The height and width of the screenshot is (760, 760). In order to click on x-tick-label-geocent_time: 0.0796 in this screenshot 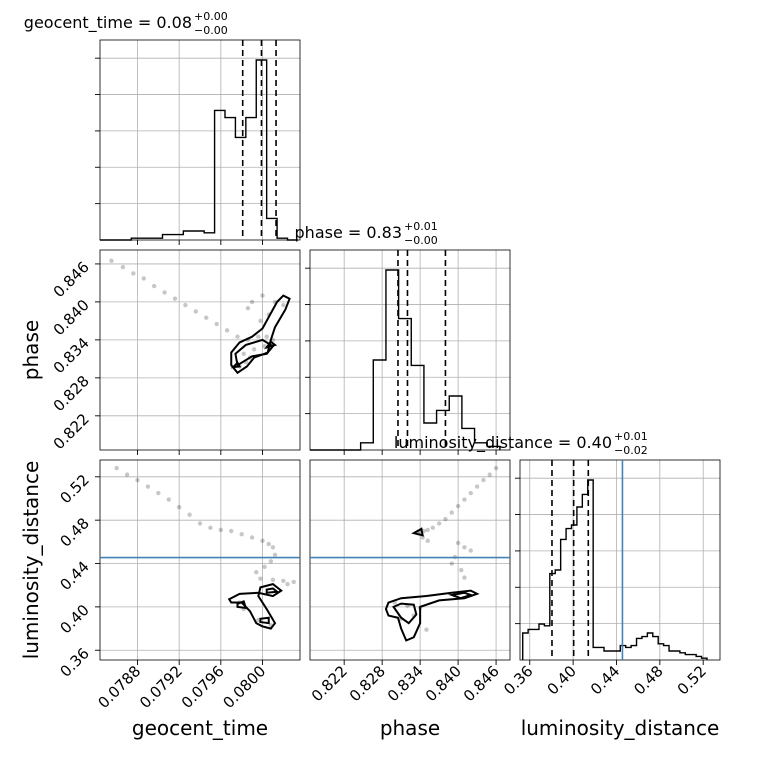, I will do `click(203, 687)`.